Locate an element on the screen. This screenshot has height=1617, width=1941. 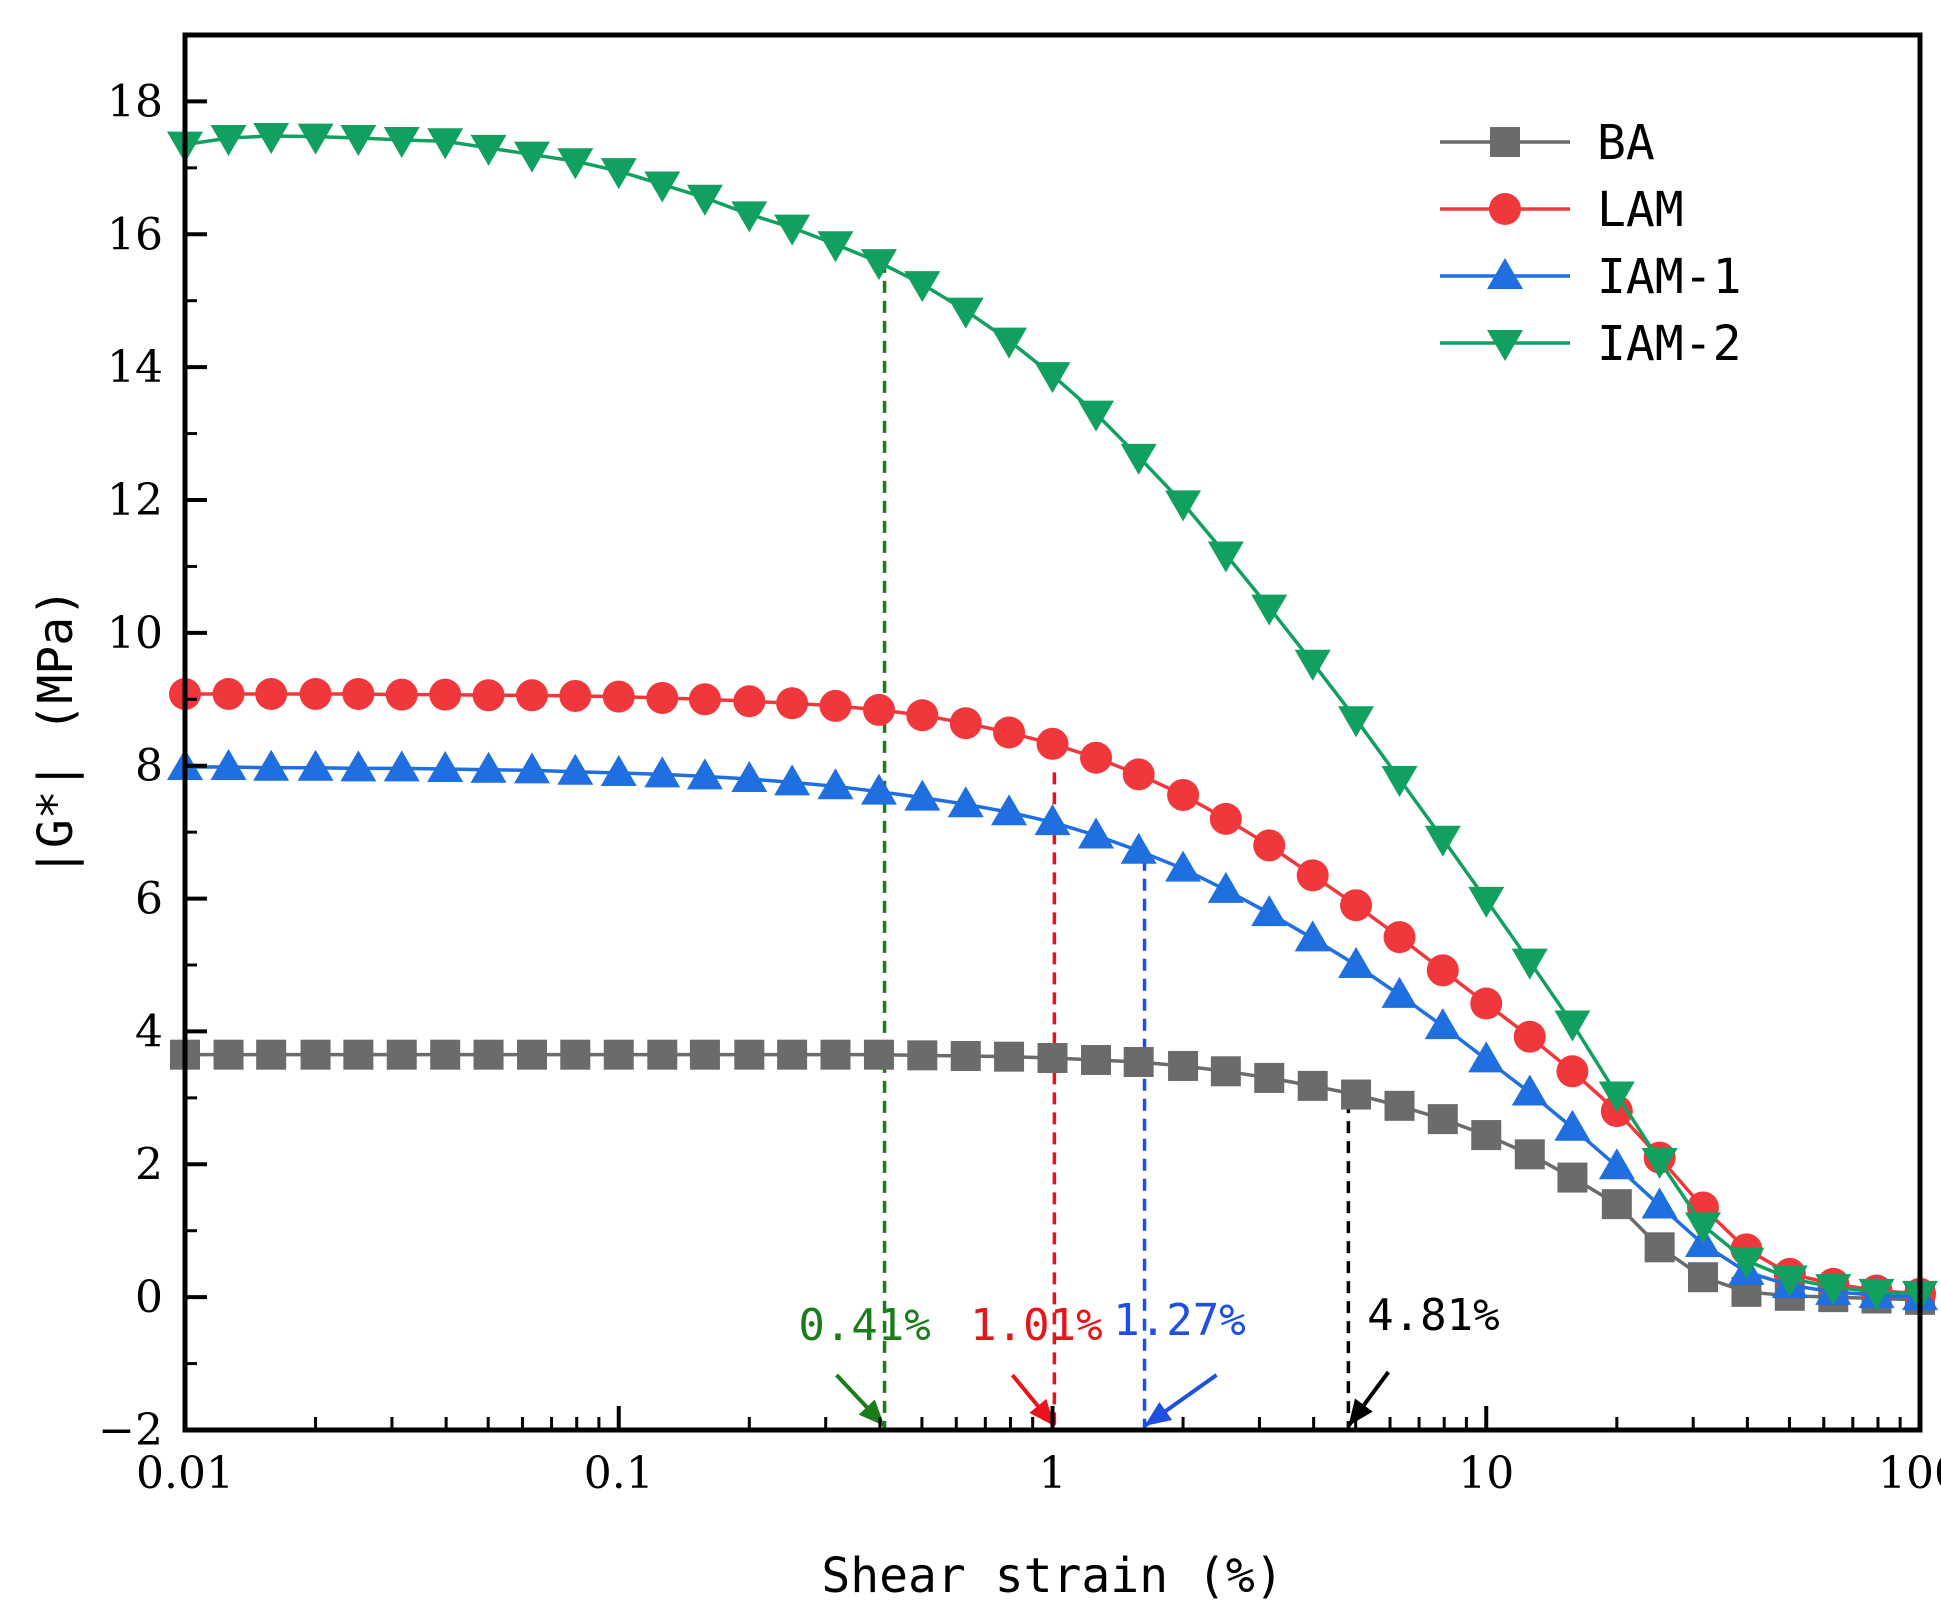
y-tick-label: 14 is located at coordinates (135, 367).